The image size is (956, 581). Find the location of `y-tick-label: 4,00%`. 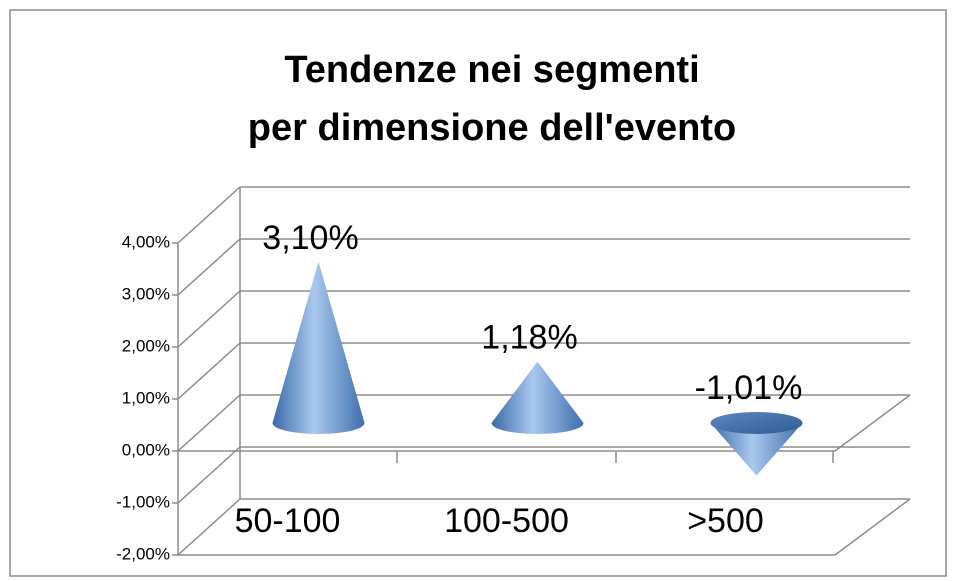

y-tick-label: 4,00% is located at coordinates (146, 241).